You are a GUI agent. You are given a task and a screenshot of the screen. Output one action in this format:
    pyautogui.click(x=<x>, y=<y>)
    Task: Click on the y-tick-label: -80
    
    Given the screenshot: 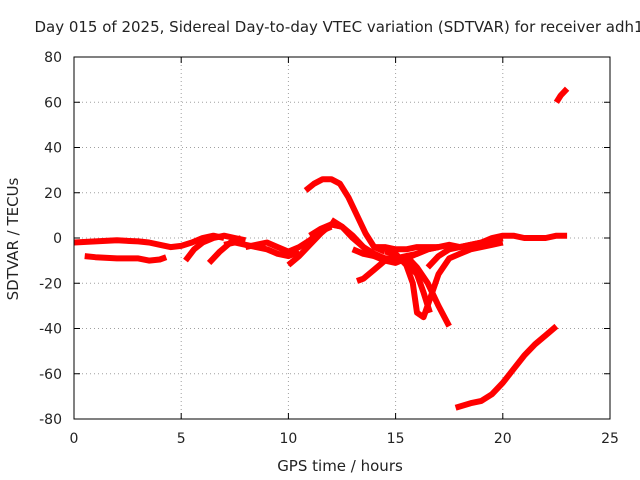 What is the action you would take?
    pyautogui.click(x=50, y=420)
    